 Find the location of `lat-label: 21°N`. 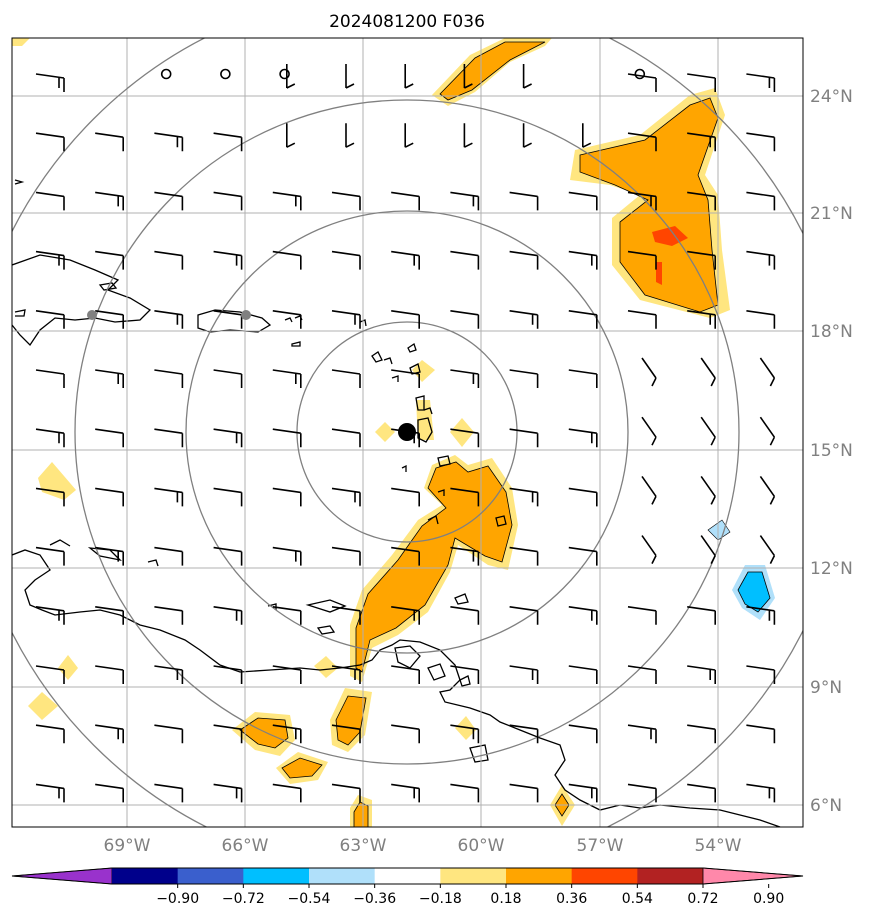

lat-label: 21°N is located at coordinates (831, 214).